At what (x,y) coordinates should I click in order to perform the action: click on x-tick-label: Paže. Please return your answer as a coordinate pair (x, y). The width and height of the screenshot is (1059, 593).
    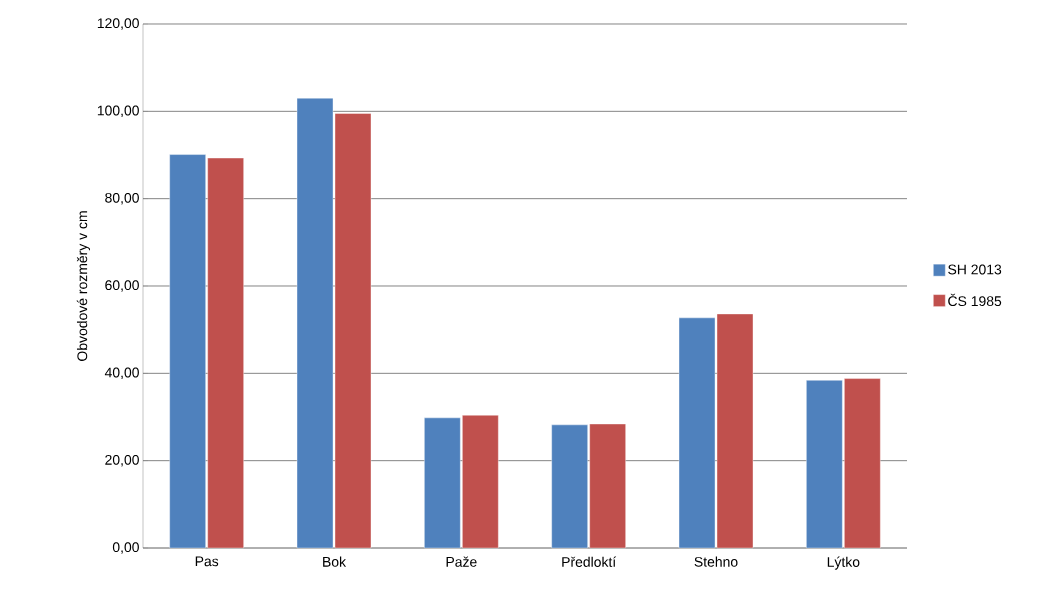
    Looking at the image, I should click on (461, 561).